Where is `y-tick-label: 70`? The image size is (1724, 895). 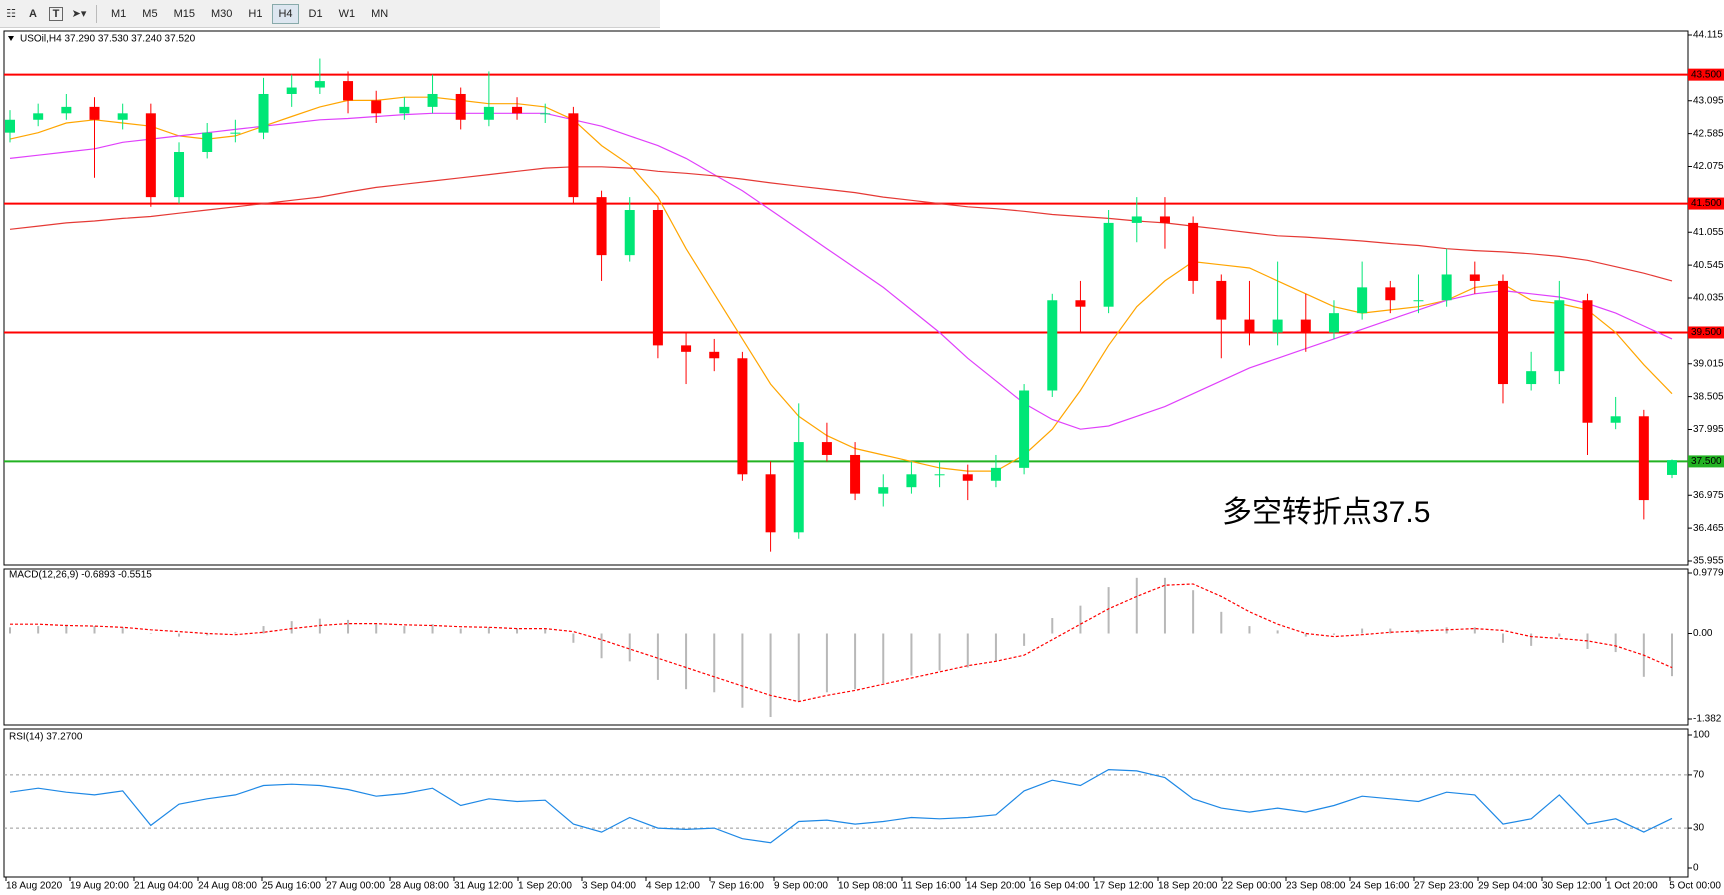
y-tick-label: 70 is located at coordinates (1699, 775).